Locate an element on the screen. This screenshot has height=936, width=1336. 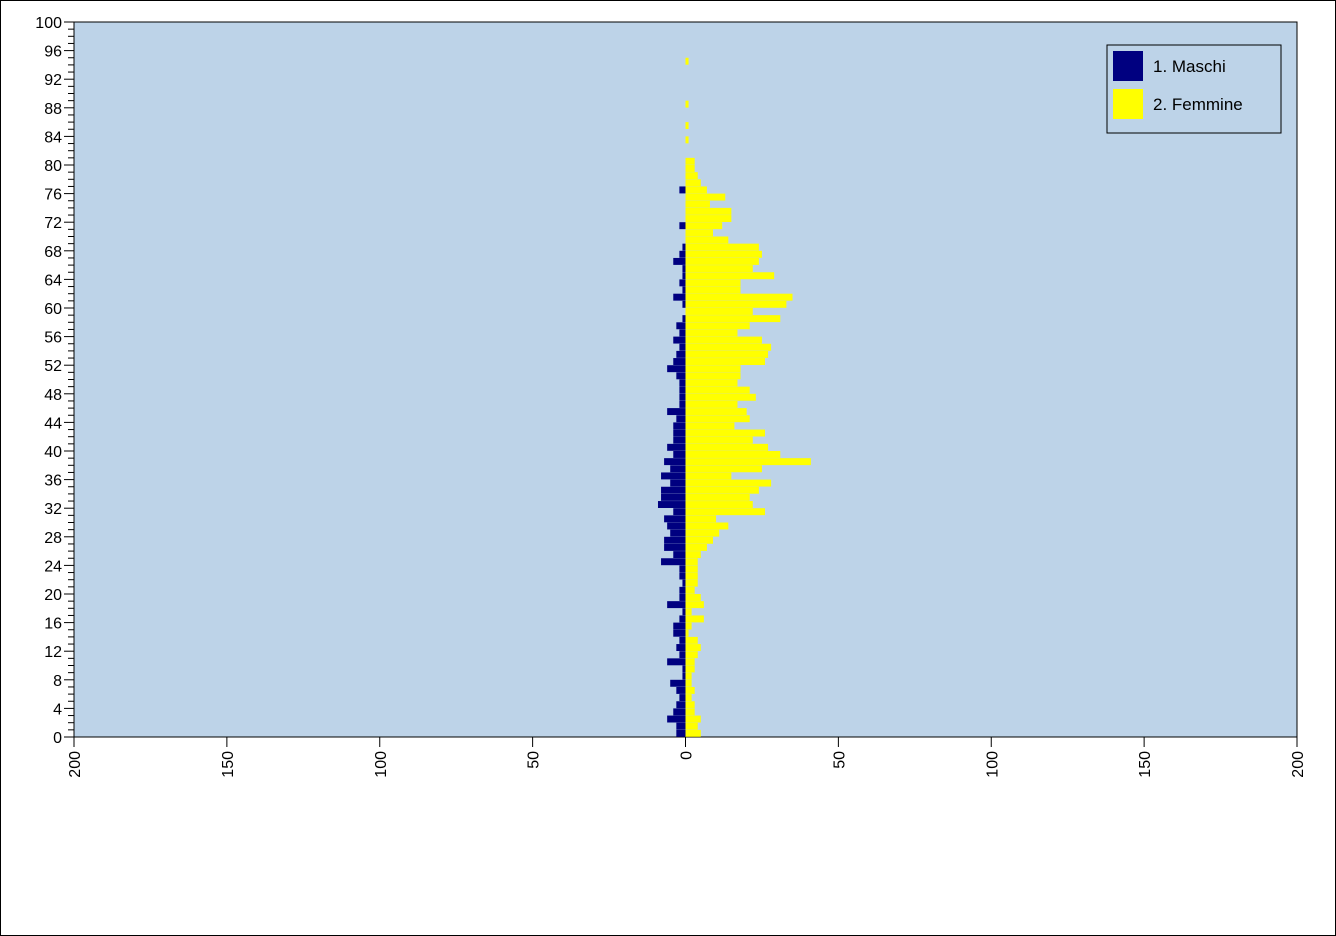
y-tick-label: 24 is located at coordinates (53, 566).